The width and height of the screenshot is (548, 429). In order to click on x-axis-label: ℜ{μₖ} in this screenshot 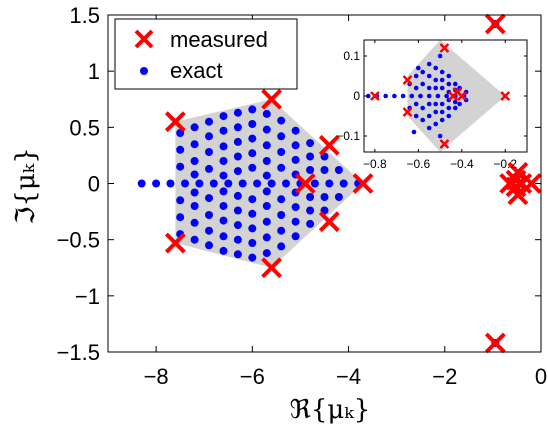, I will do `click(330, 410)`.